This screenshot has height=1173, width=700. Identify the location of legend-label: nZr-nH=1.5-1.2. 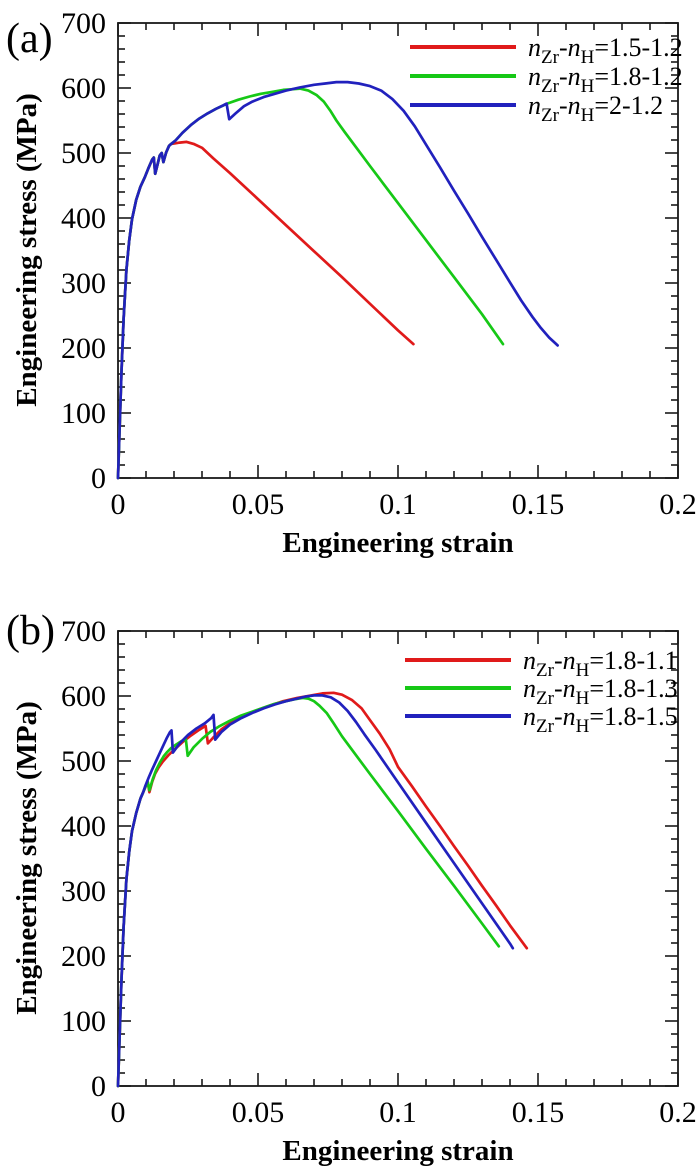
(605, 50).